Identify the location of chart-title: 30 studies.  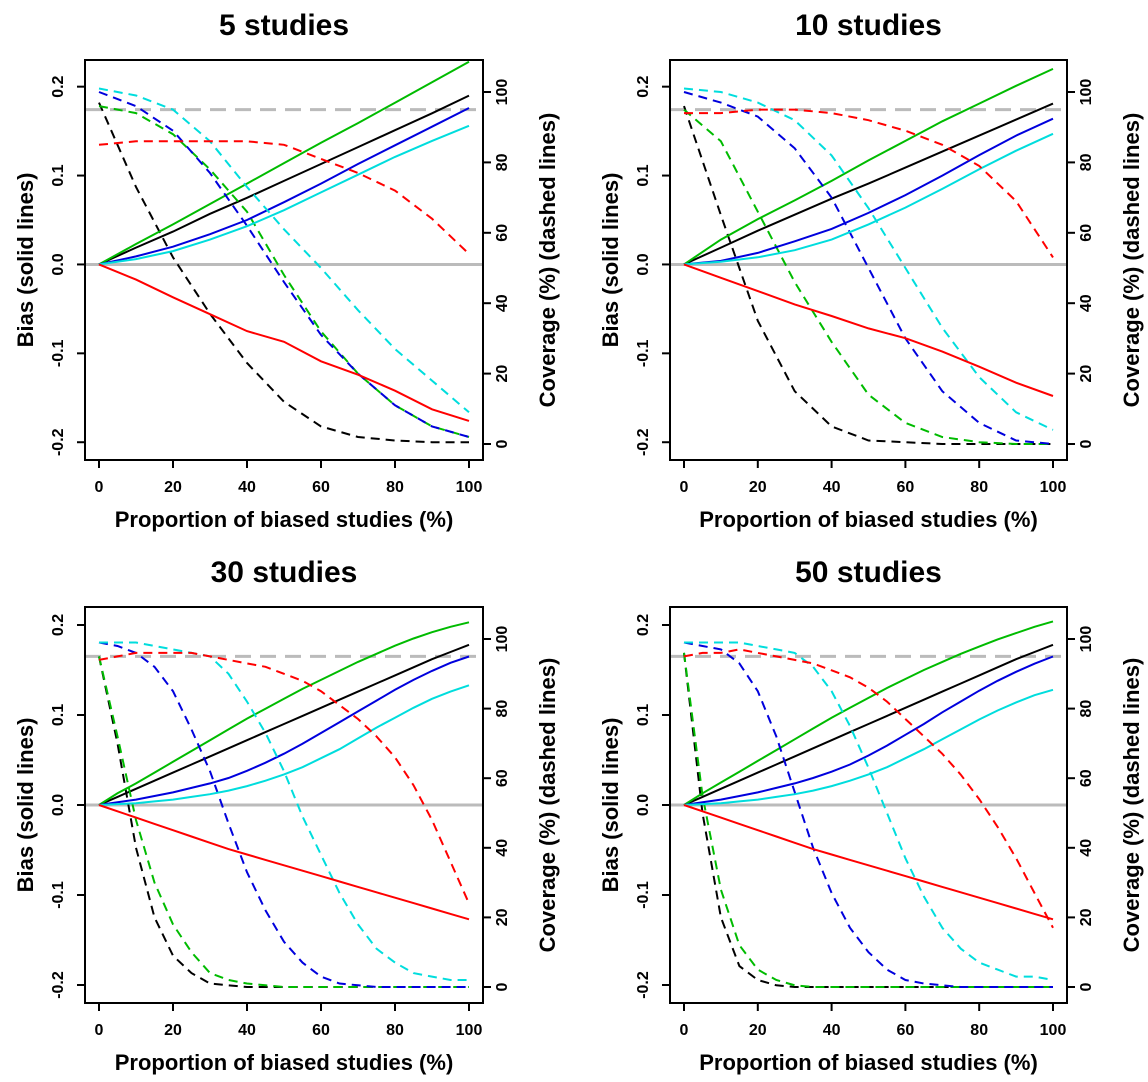
(284, 572).